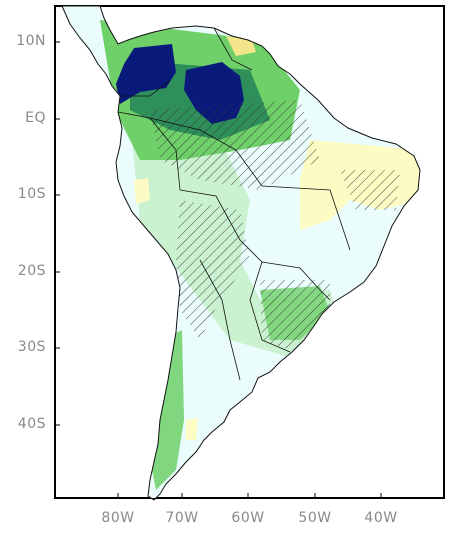  I want to click on blob-colombia, so click(146, 74).